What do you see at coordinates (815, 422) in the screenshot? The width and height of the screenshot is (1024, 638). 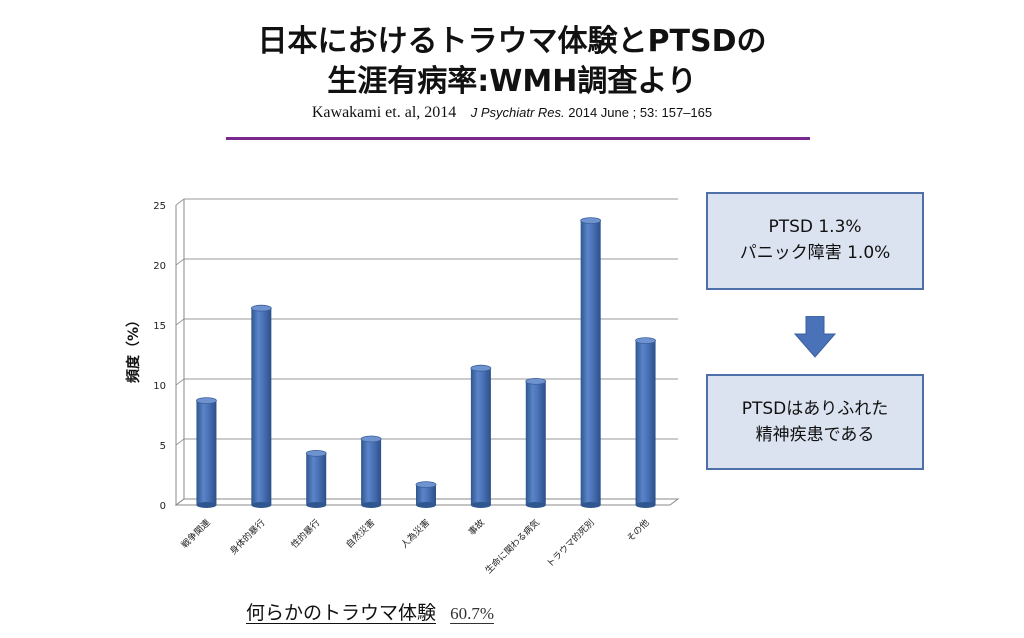 I see `conclusion-callout-box: PTSDはありふれた 精神疾患である` at bounding box center [815, 422].